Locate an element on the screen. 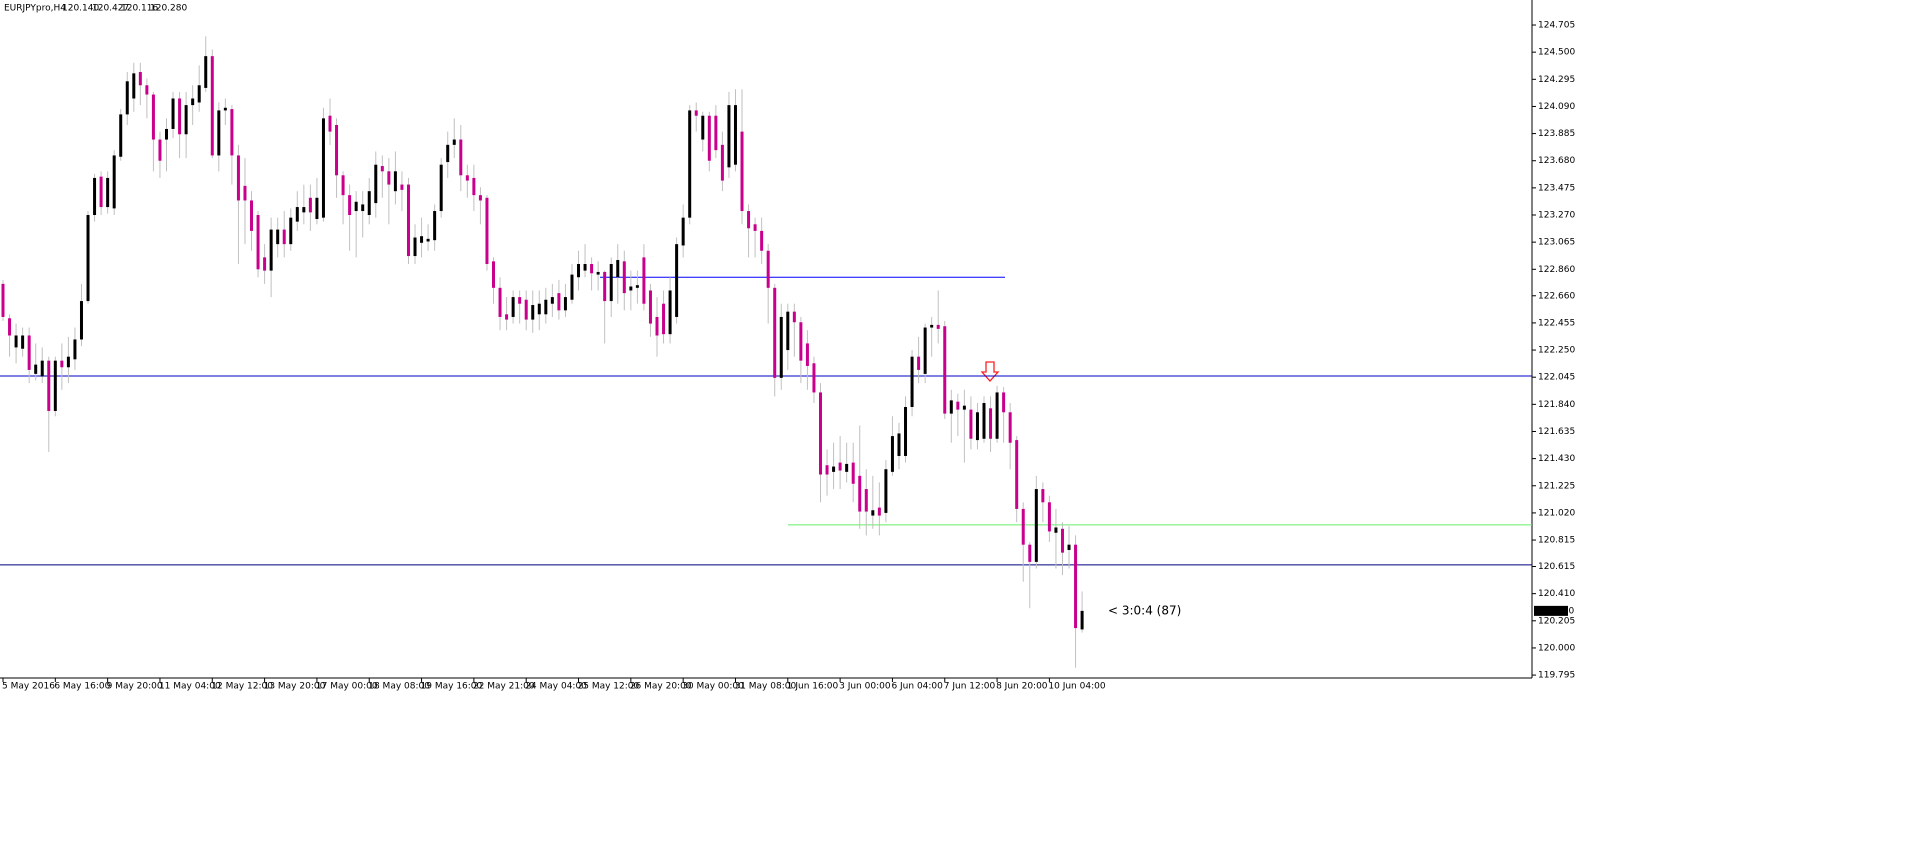  header-high: 120.427 is located at coordinates (110, 9).